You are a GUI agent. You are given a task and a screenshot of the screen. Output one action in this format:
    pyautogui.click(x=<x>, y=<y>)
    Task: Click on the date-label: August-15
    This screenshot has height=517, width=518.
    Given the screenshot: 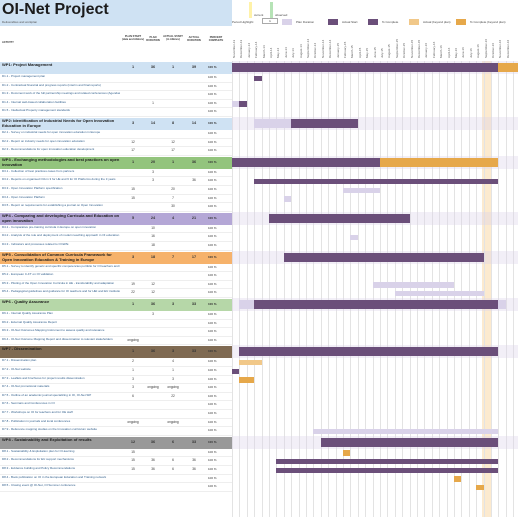 What is the action you would take?
    pyautogui.click(x=389, y=51)
    